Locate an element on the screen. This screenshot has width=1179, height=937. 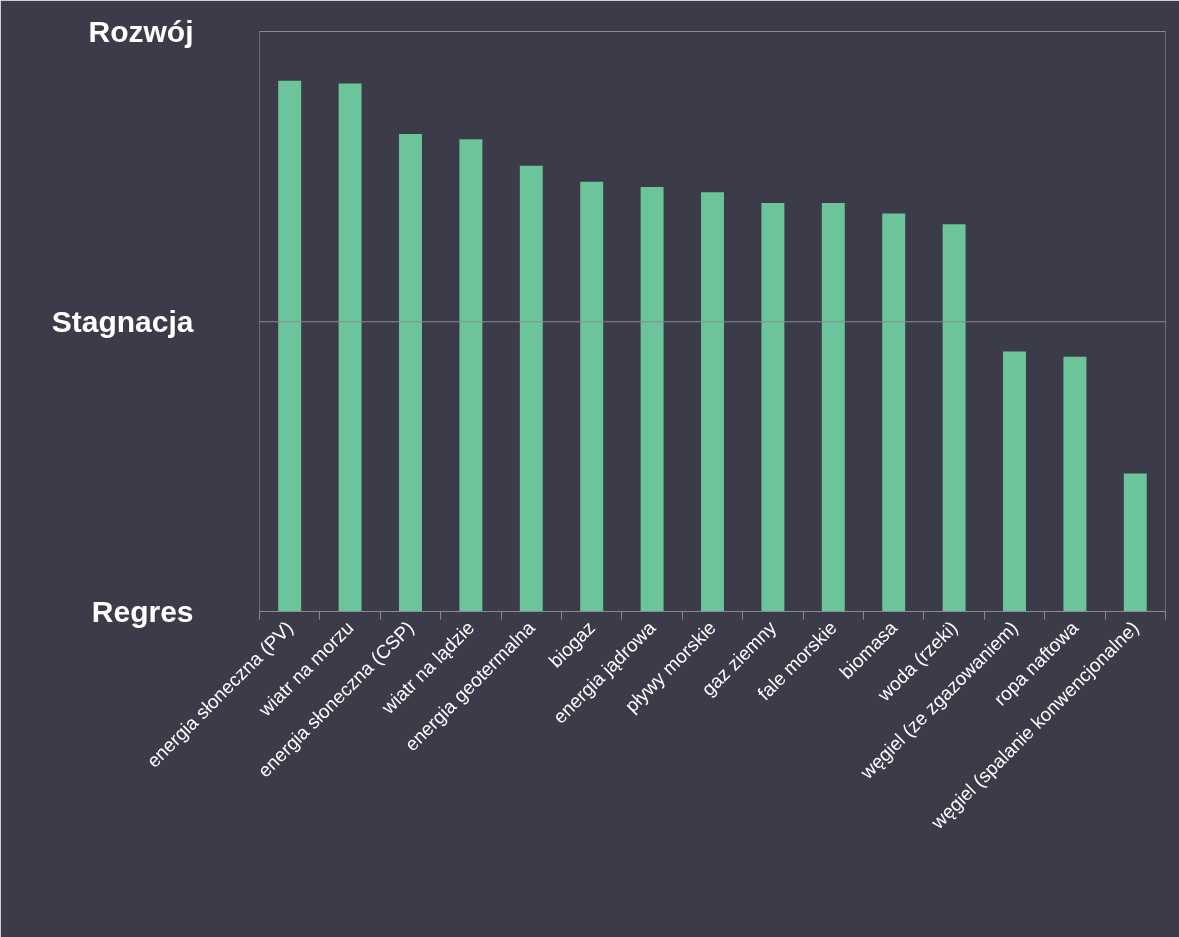
ref-line-label: Stagnacja is located at coordinates (122, 322).